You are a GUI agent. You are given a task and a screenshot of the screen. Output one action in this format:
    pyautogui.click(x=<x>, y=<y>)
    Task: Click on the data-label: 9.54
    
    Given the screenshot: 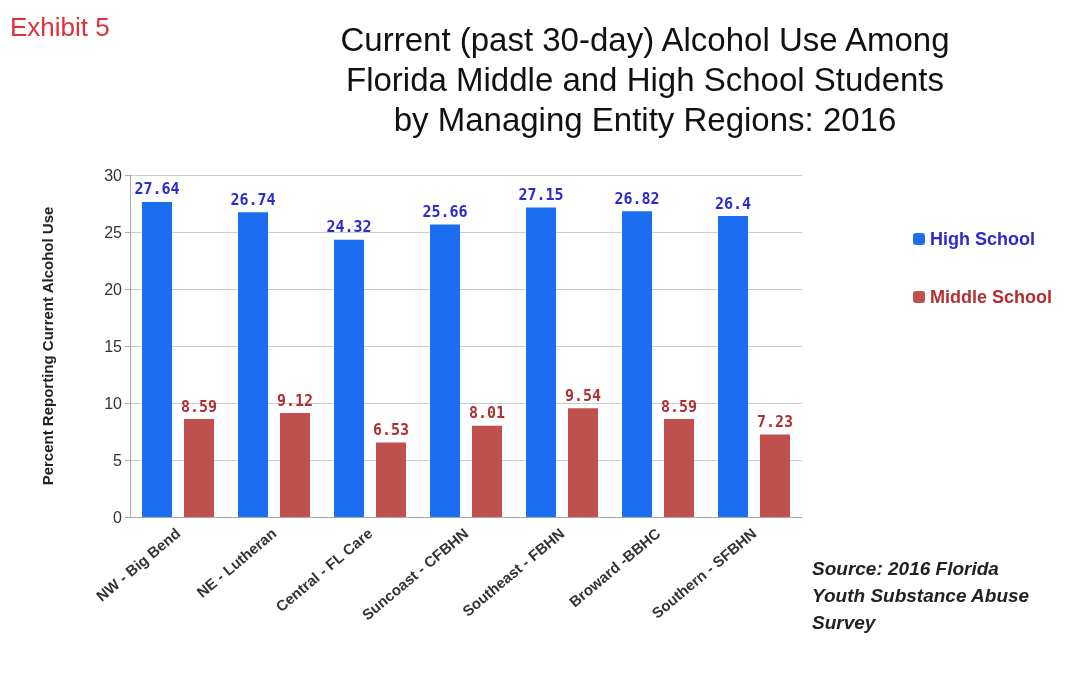 What is the action you would take?
    pyautogui.click(x=583, y=395)
    